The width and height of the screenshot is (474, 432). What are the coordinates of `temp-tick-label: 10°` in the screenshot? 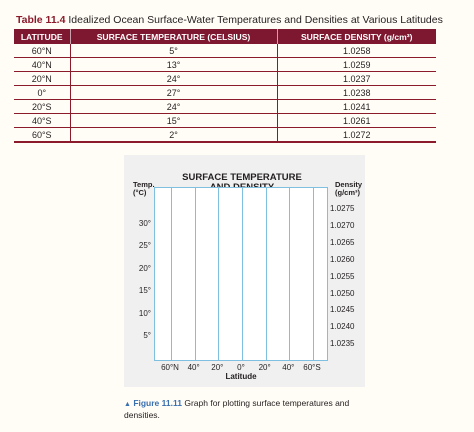 It's located at (144, 313).